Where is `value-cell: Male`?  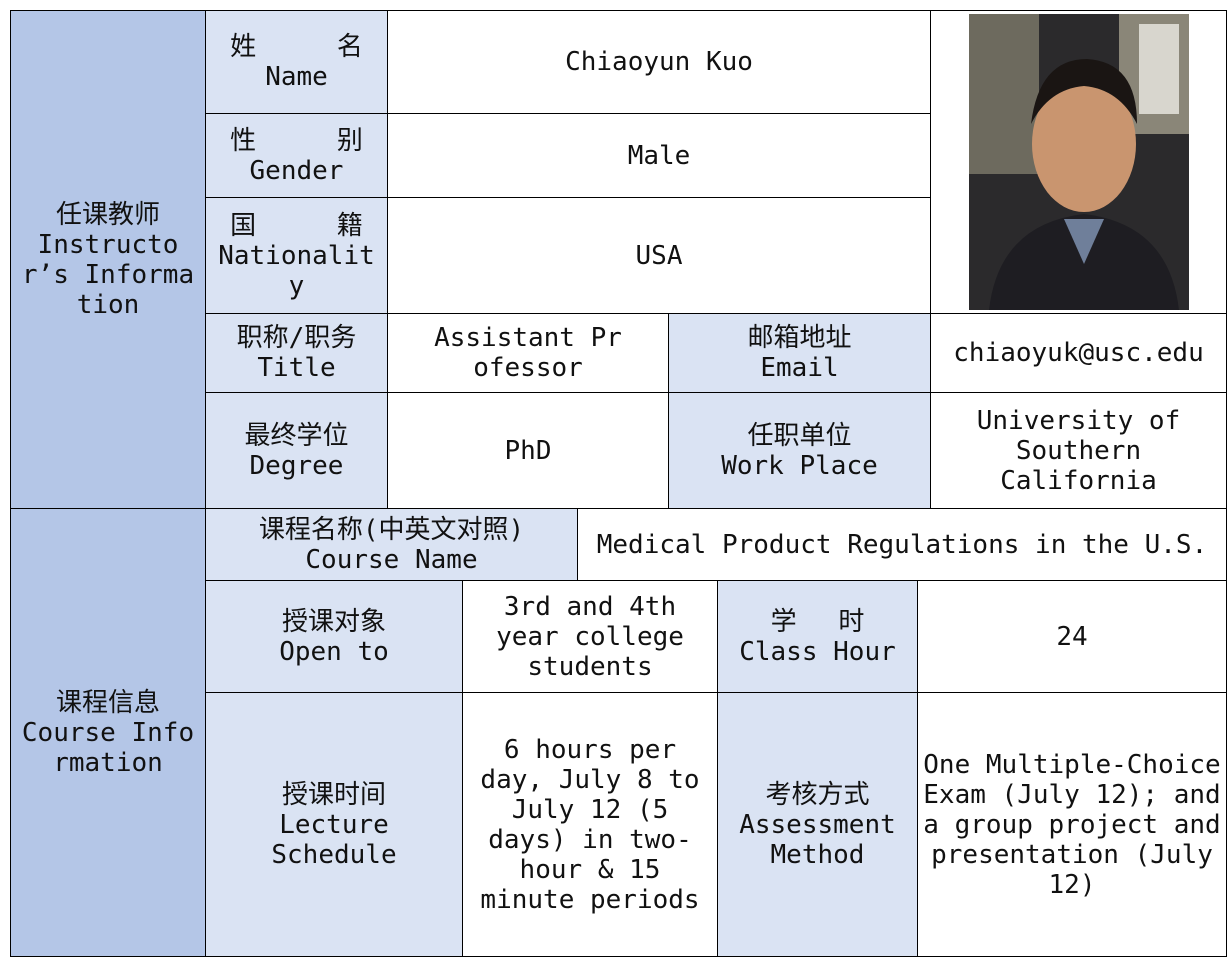 value-cell: Male is located at coordinates (659, 155).